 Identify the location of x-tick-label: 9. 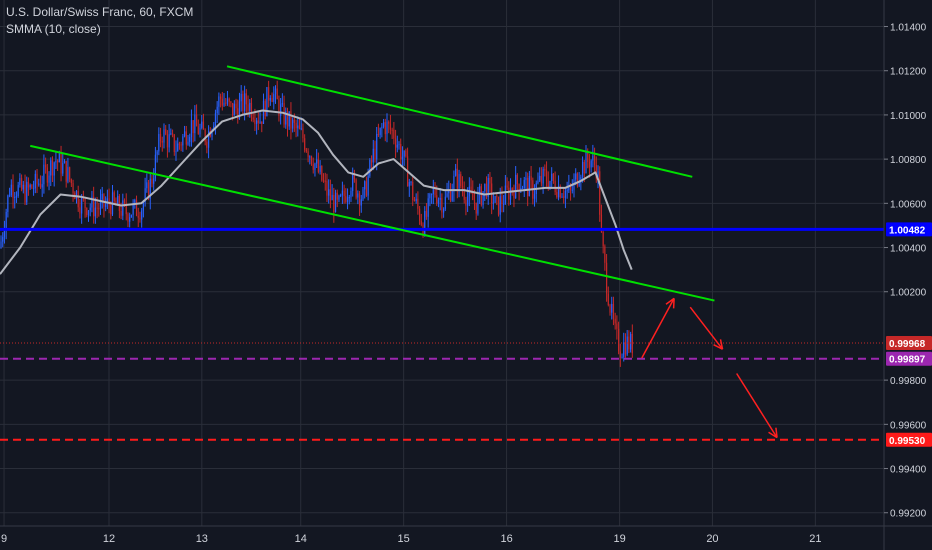
(4, 539).